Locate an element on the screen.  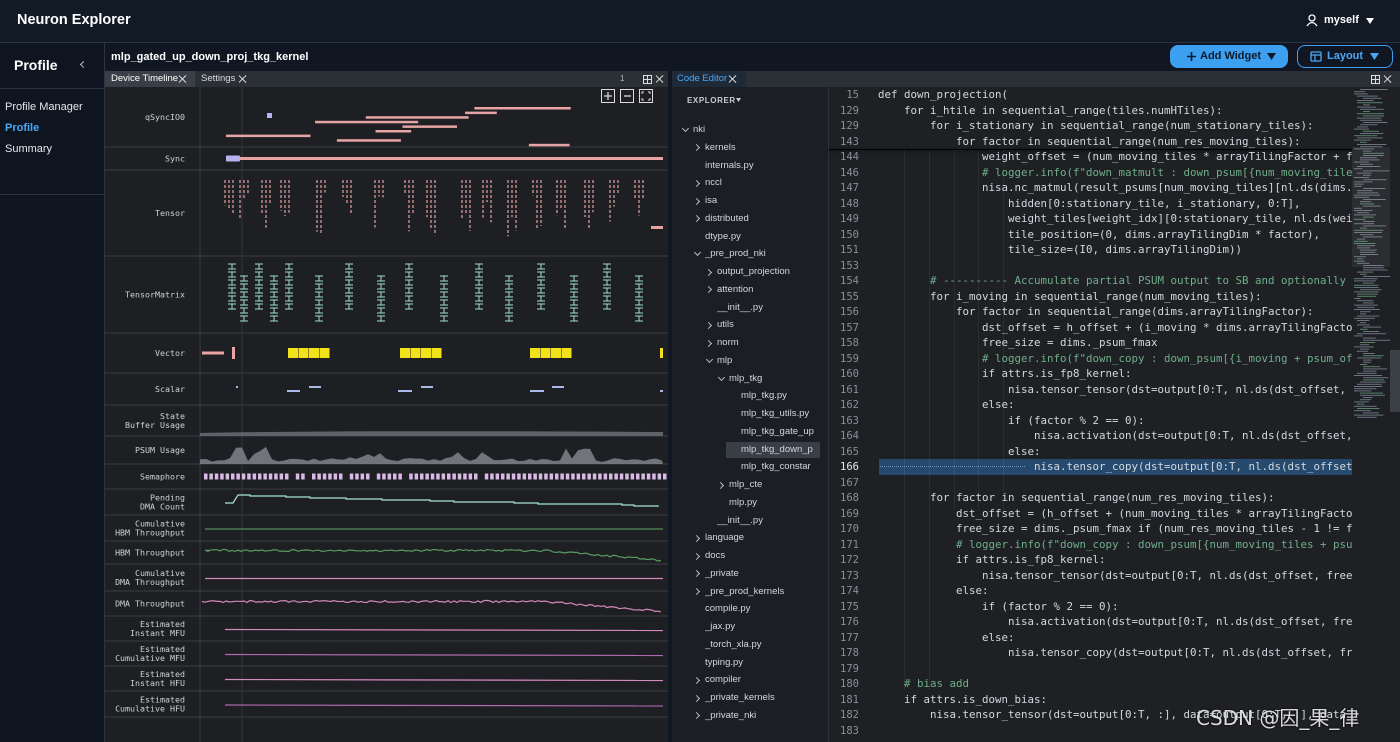
tree-item: internals.py is located at coordinates (729, 165).